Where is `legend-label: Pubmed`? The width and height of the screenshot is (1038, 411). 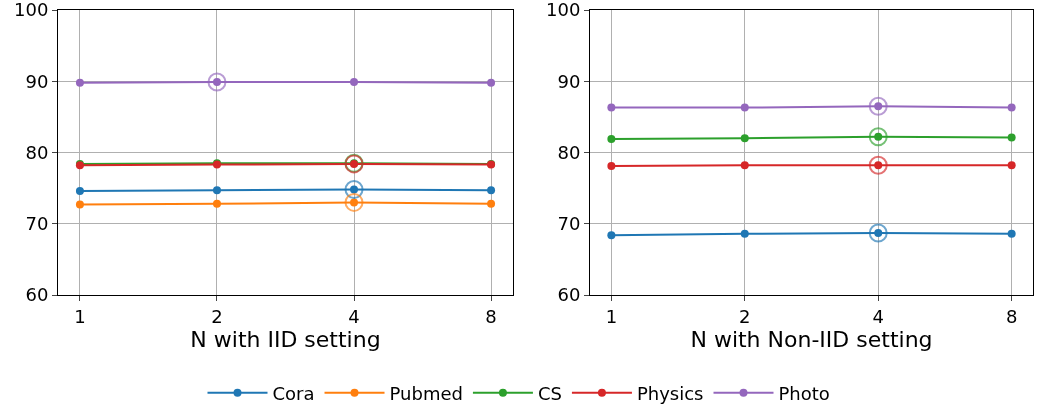
legend-label: Pubmed is located at coordinates (426, 393).